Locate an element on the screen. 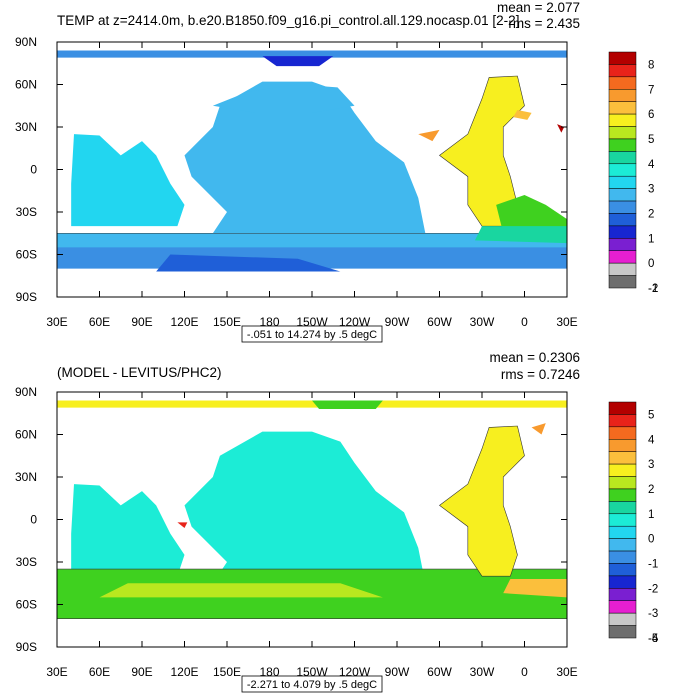 This screenshot has height=700, width=700. range-label: -.051 to 14.274 by .5 degC is located at coordinates (312, 334).